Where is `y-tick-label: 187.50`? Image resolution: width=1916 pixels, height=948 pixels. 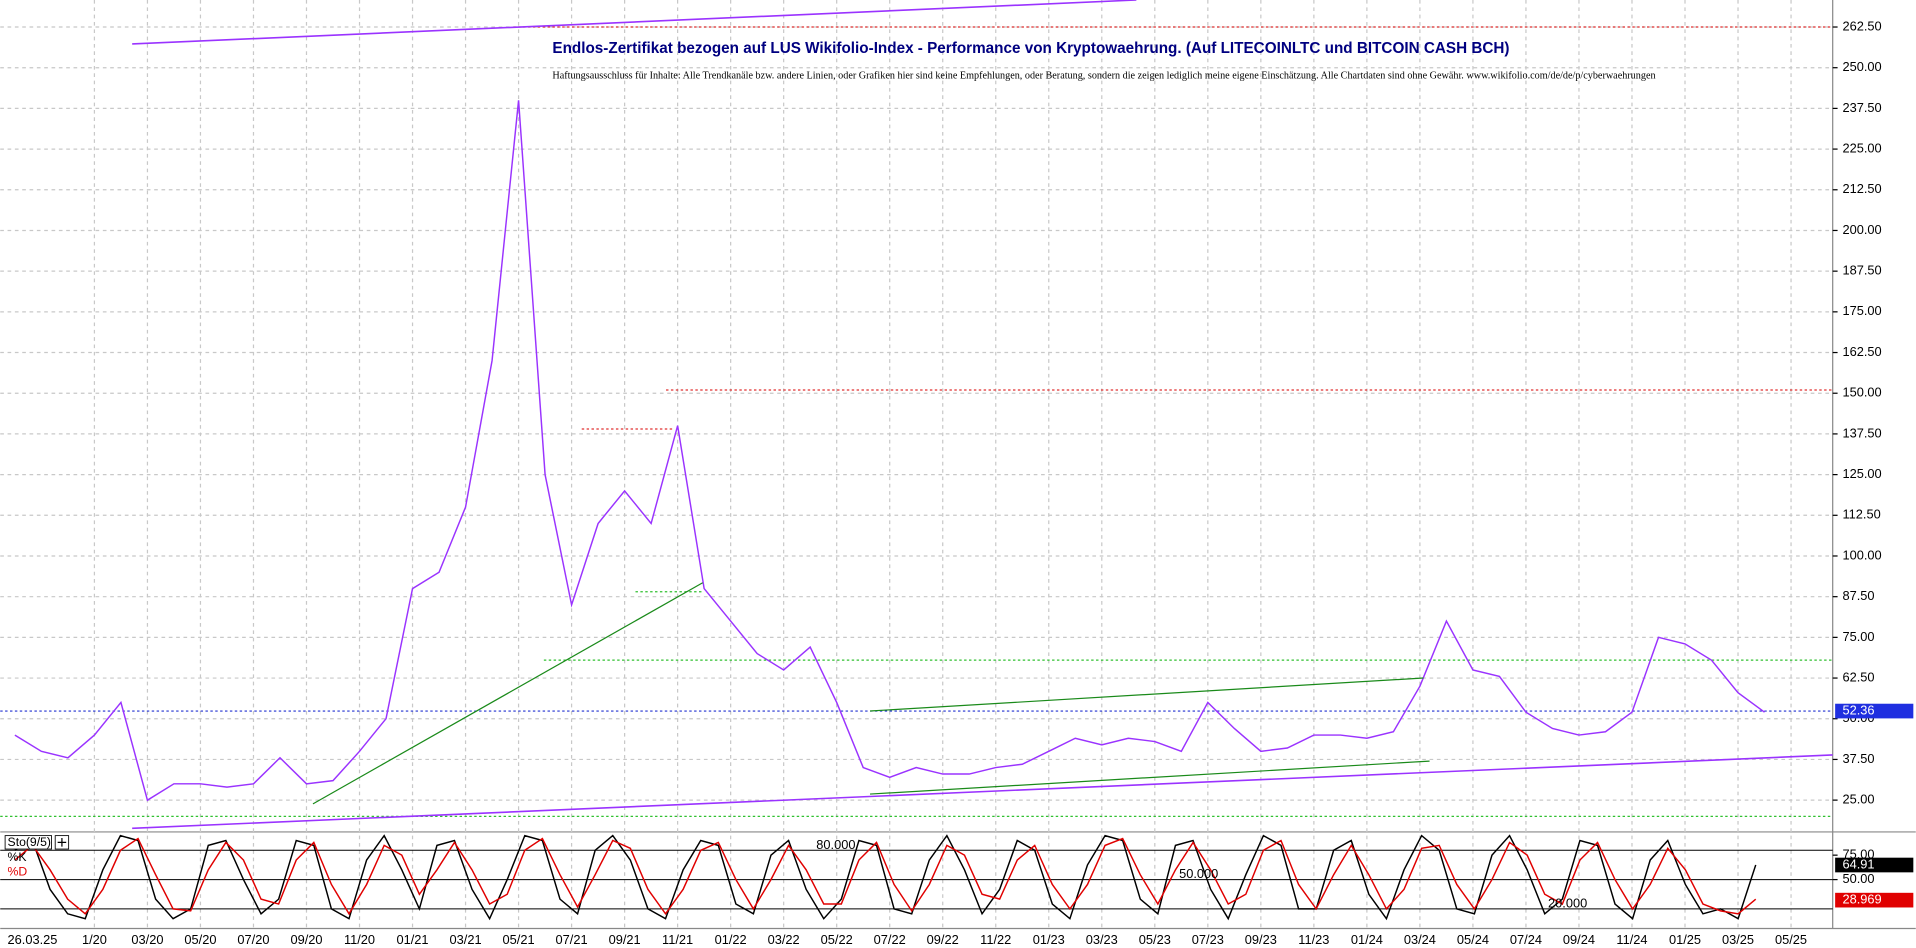
y-tick-label: 187.50 is located at coordinates (1861, 270).